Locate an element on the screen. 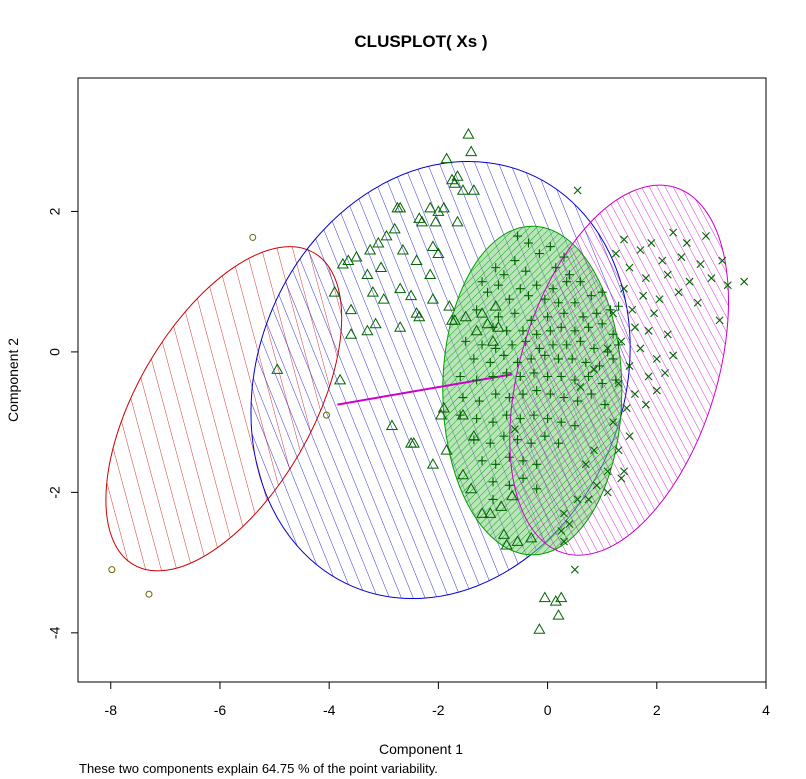  y-tick-label-3: 0 is located at coordinates (55, 352).